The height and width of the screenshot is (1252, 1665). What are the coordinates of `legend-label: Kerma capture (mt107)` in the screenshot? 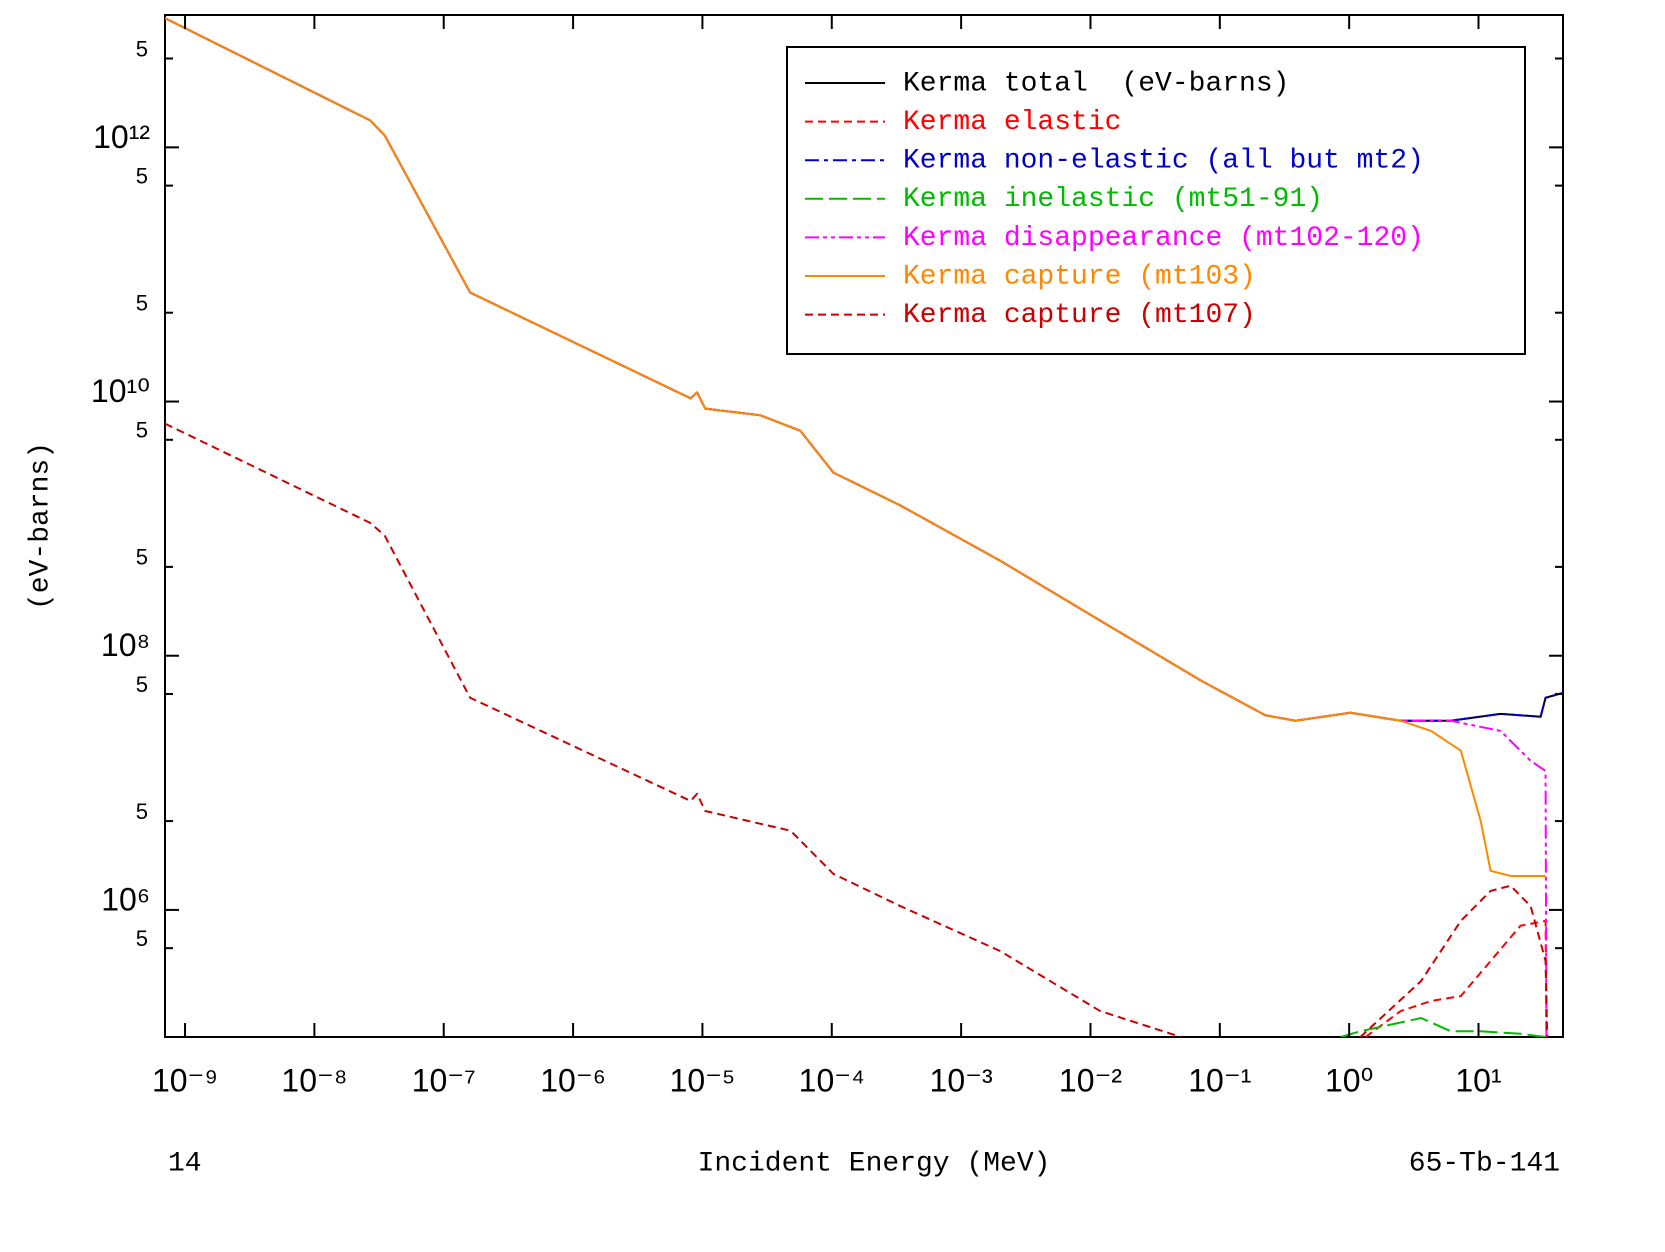 It's located at (1079, 315).